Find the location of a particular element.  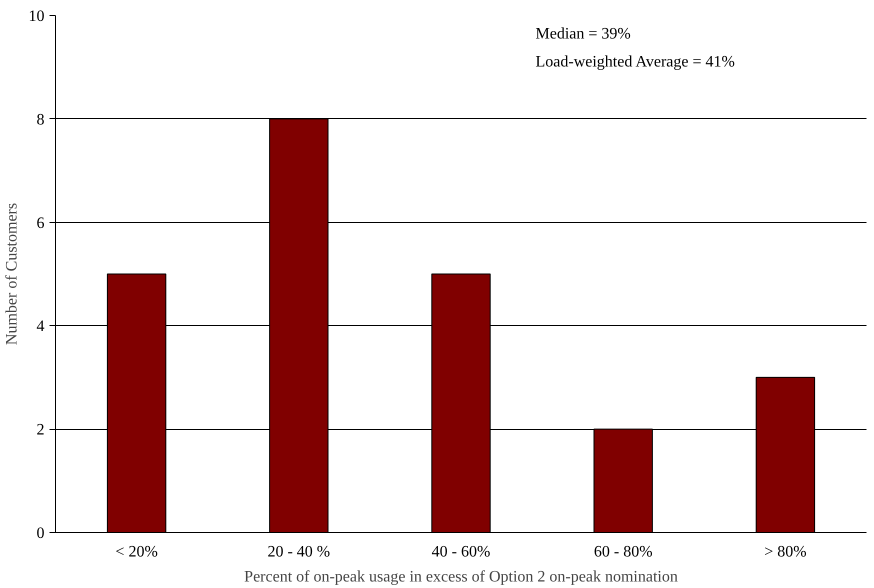

y-tick-label: 10 is located at coordinates (36, 16).